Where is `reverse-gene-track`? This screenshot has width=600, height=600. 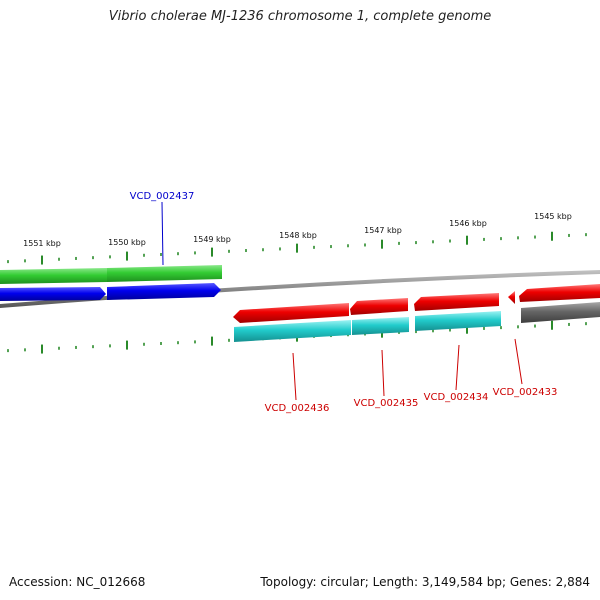 reverse-gene-track is located at coordinates (417, 322).